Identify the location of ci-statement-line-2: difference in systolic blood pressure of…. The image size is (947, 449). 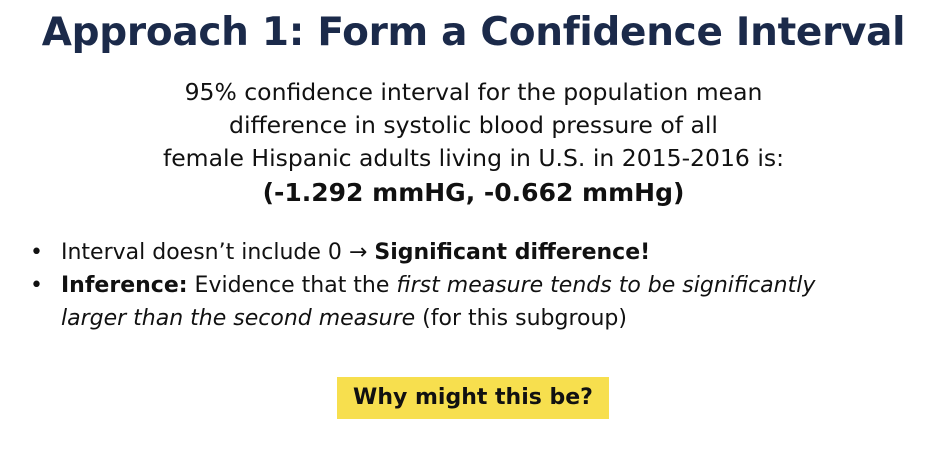
(473, 125).